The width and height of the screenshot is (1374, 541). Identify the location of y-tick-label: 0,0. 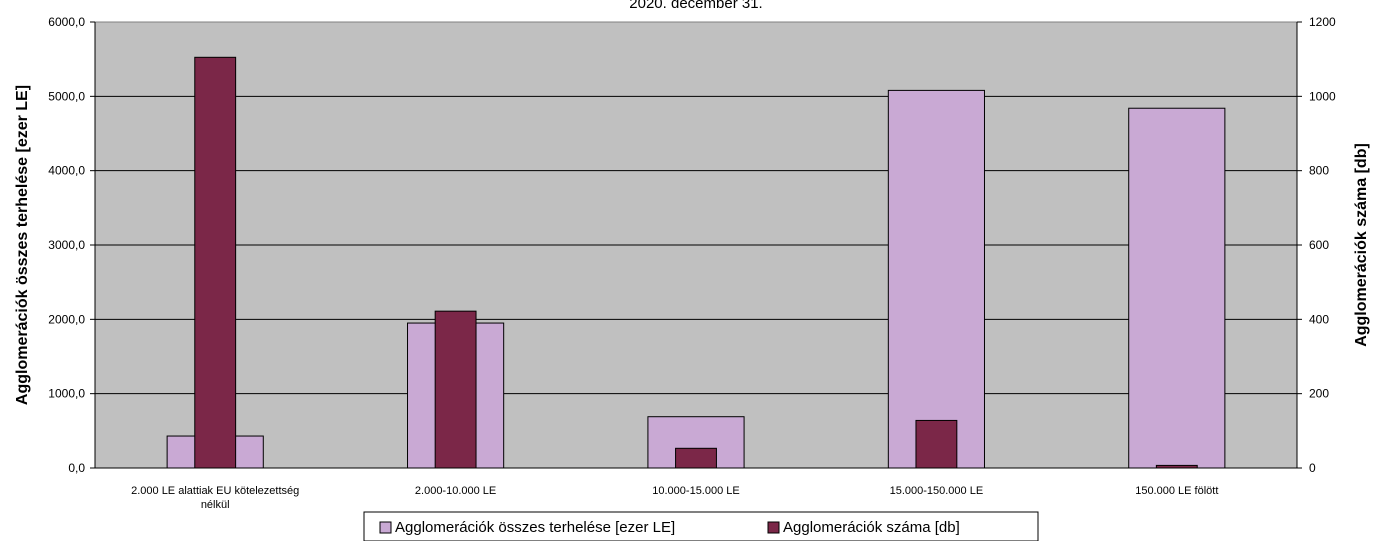
(76, 468).